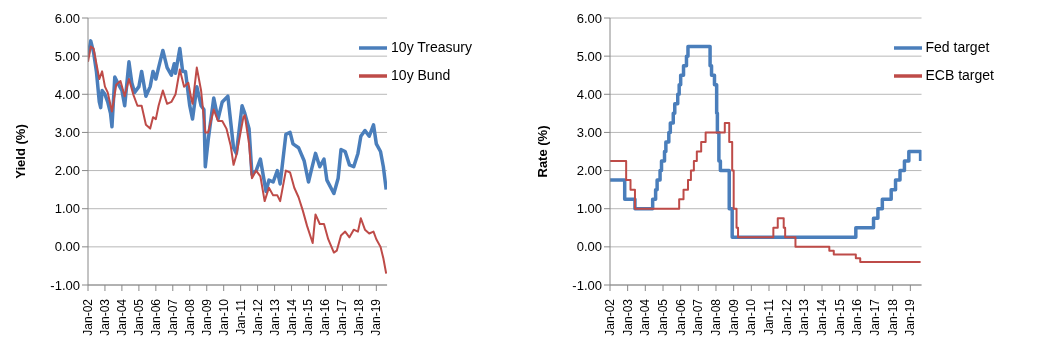 Image resolution: width=1060 pixels, height=359 pixels. Describe the element at coordinates (542, 151) in the screenshot. I see `y-axis-title: Rate (%)` at that location.